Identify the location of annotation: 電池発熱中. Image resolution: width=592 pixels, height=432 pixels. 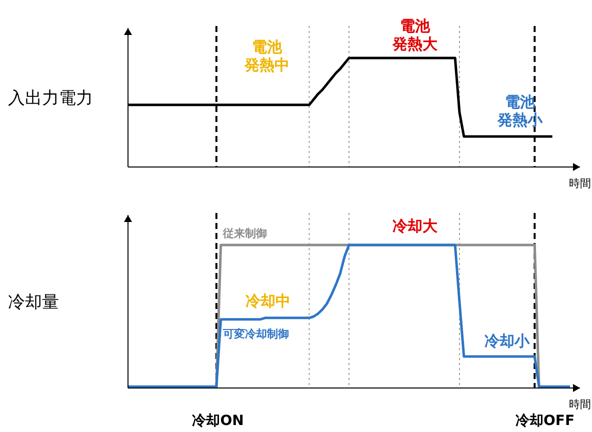
(267, 56).